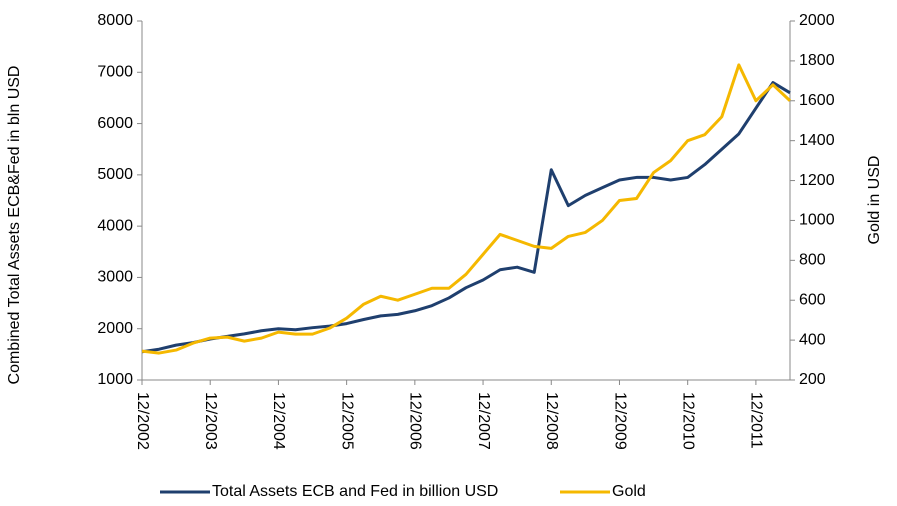 The height and width of the screenshot is (506, 897). What do you see at coordinates (756, 420) in the screenshot?
I see `x-tick-label: 12/2011` at bounding box center [756, 420].